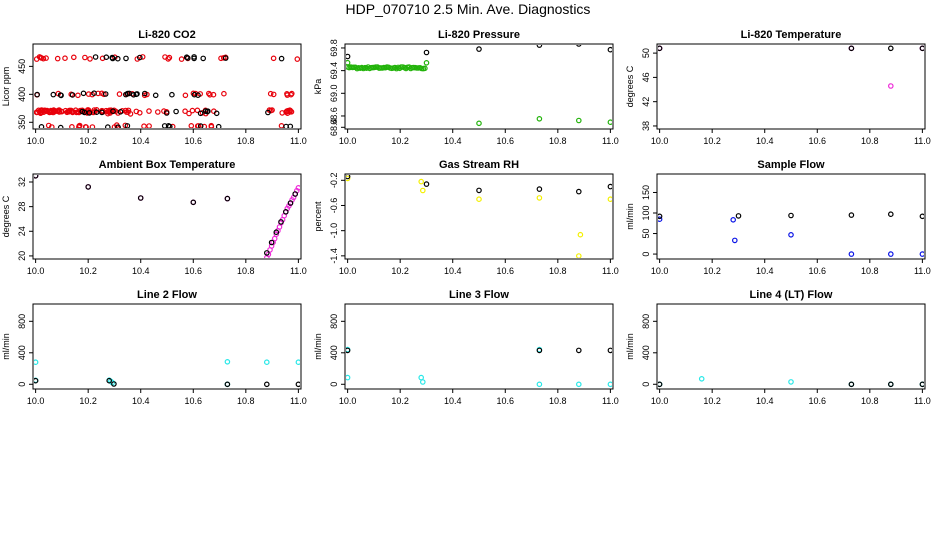 The width and height of the screenshot is (936, 540). What do you see at coordinates (646, 126) in the screenshot?
I see `y-tick-label: 38` at bounding box center [646, 126].